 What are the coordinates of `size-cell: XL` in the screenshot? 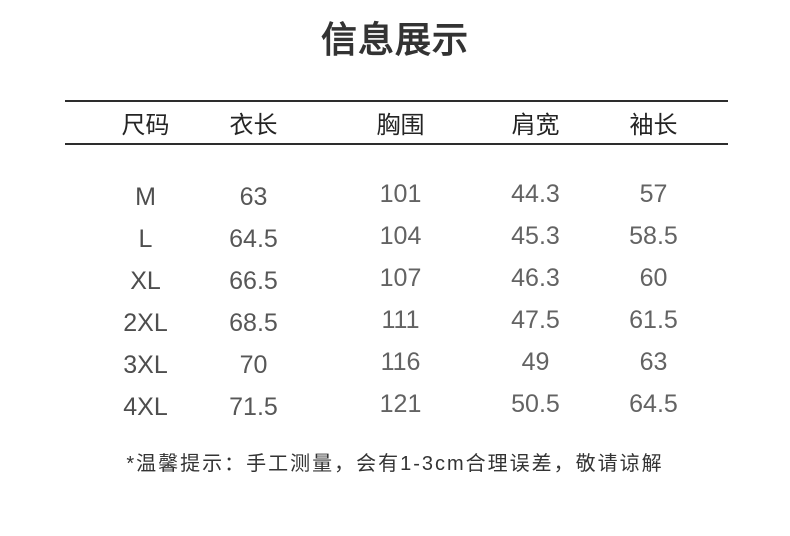 It's located at (145, 280).